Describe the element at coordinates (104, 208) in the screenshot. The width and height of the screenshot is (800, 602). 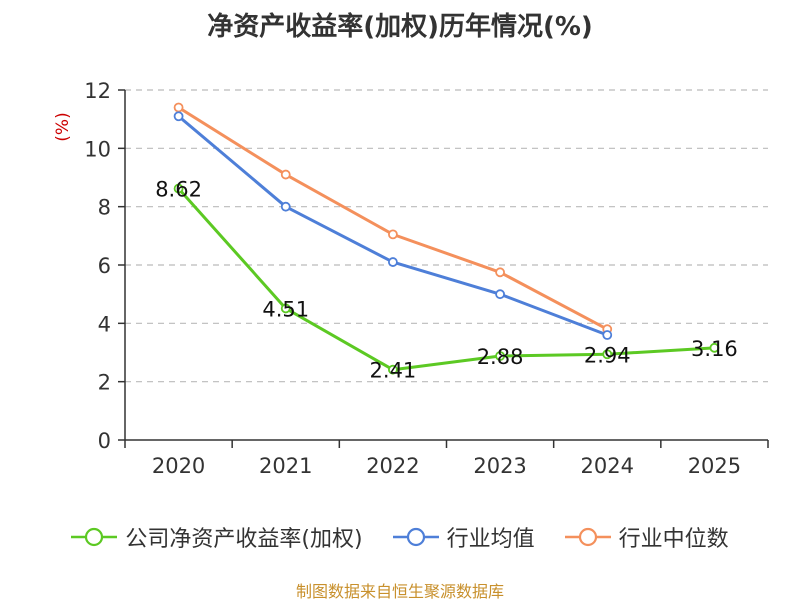
I see `y-tick-label: 8` at that location.